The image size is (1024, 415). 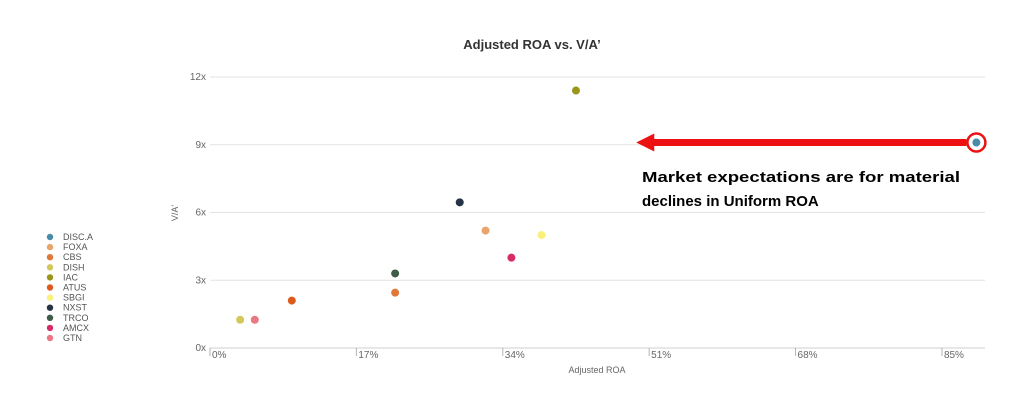 I want to click on legend-label: IAC, so click(x=71, y=277).